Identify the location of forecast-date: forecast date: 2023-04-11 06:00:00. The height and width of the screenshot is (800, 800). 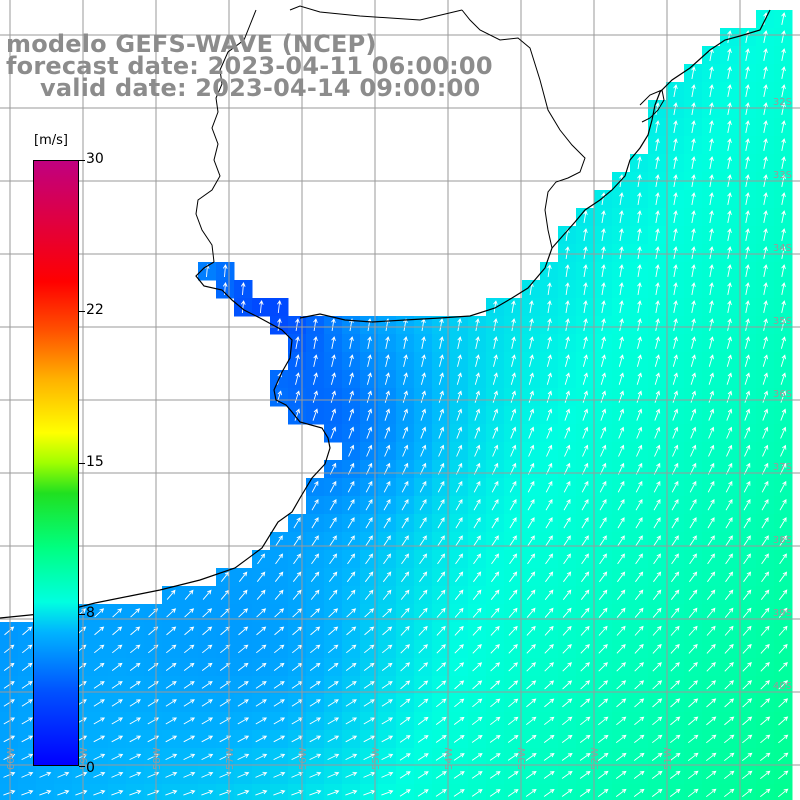
(249, 66).